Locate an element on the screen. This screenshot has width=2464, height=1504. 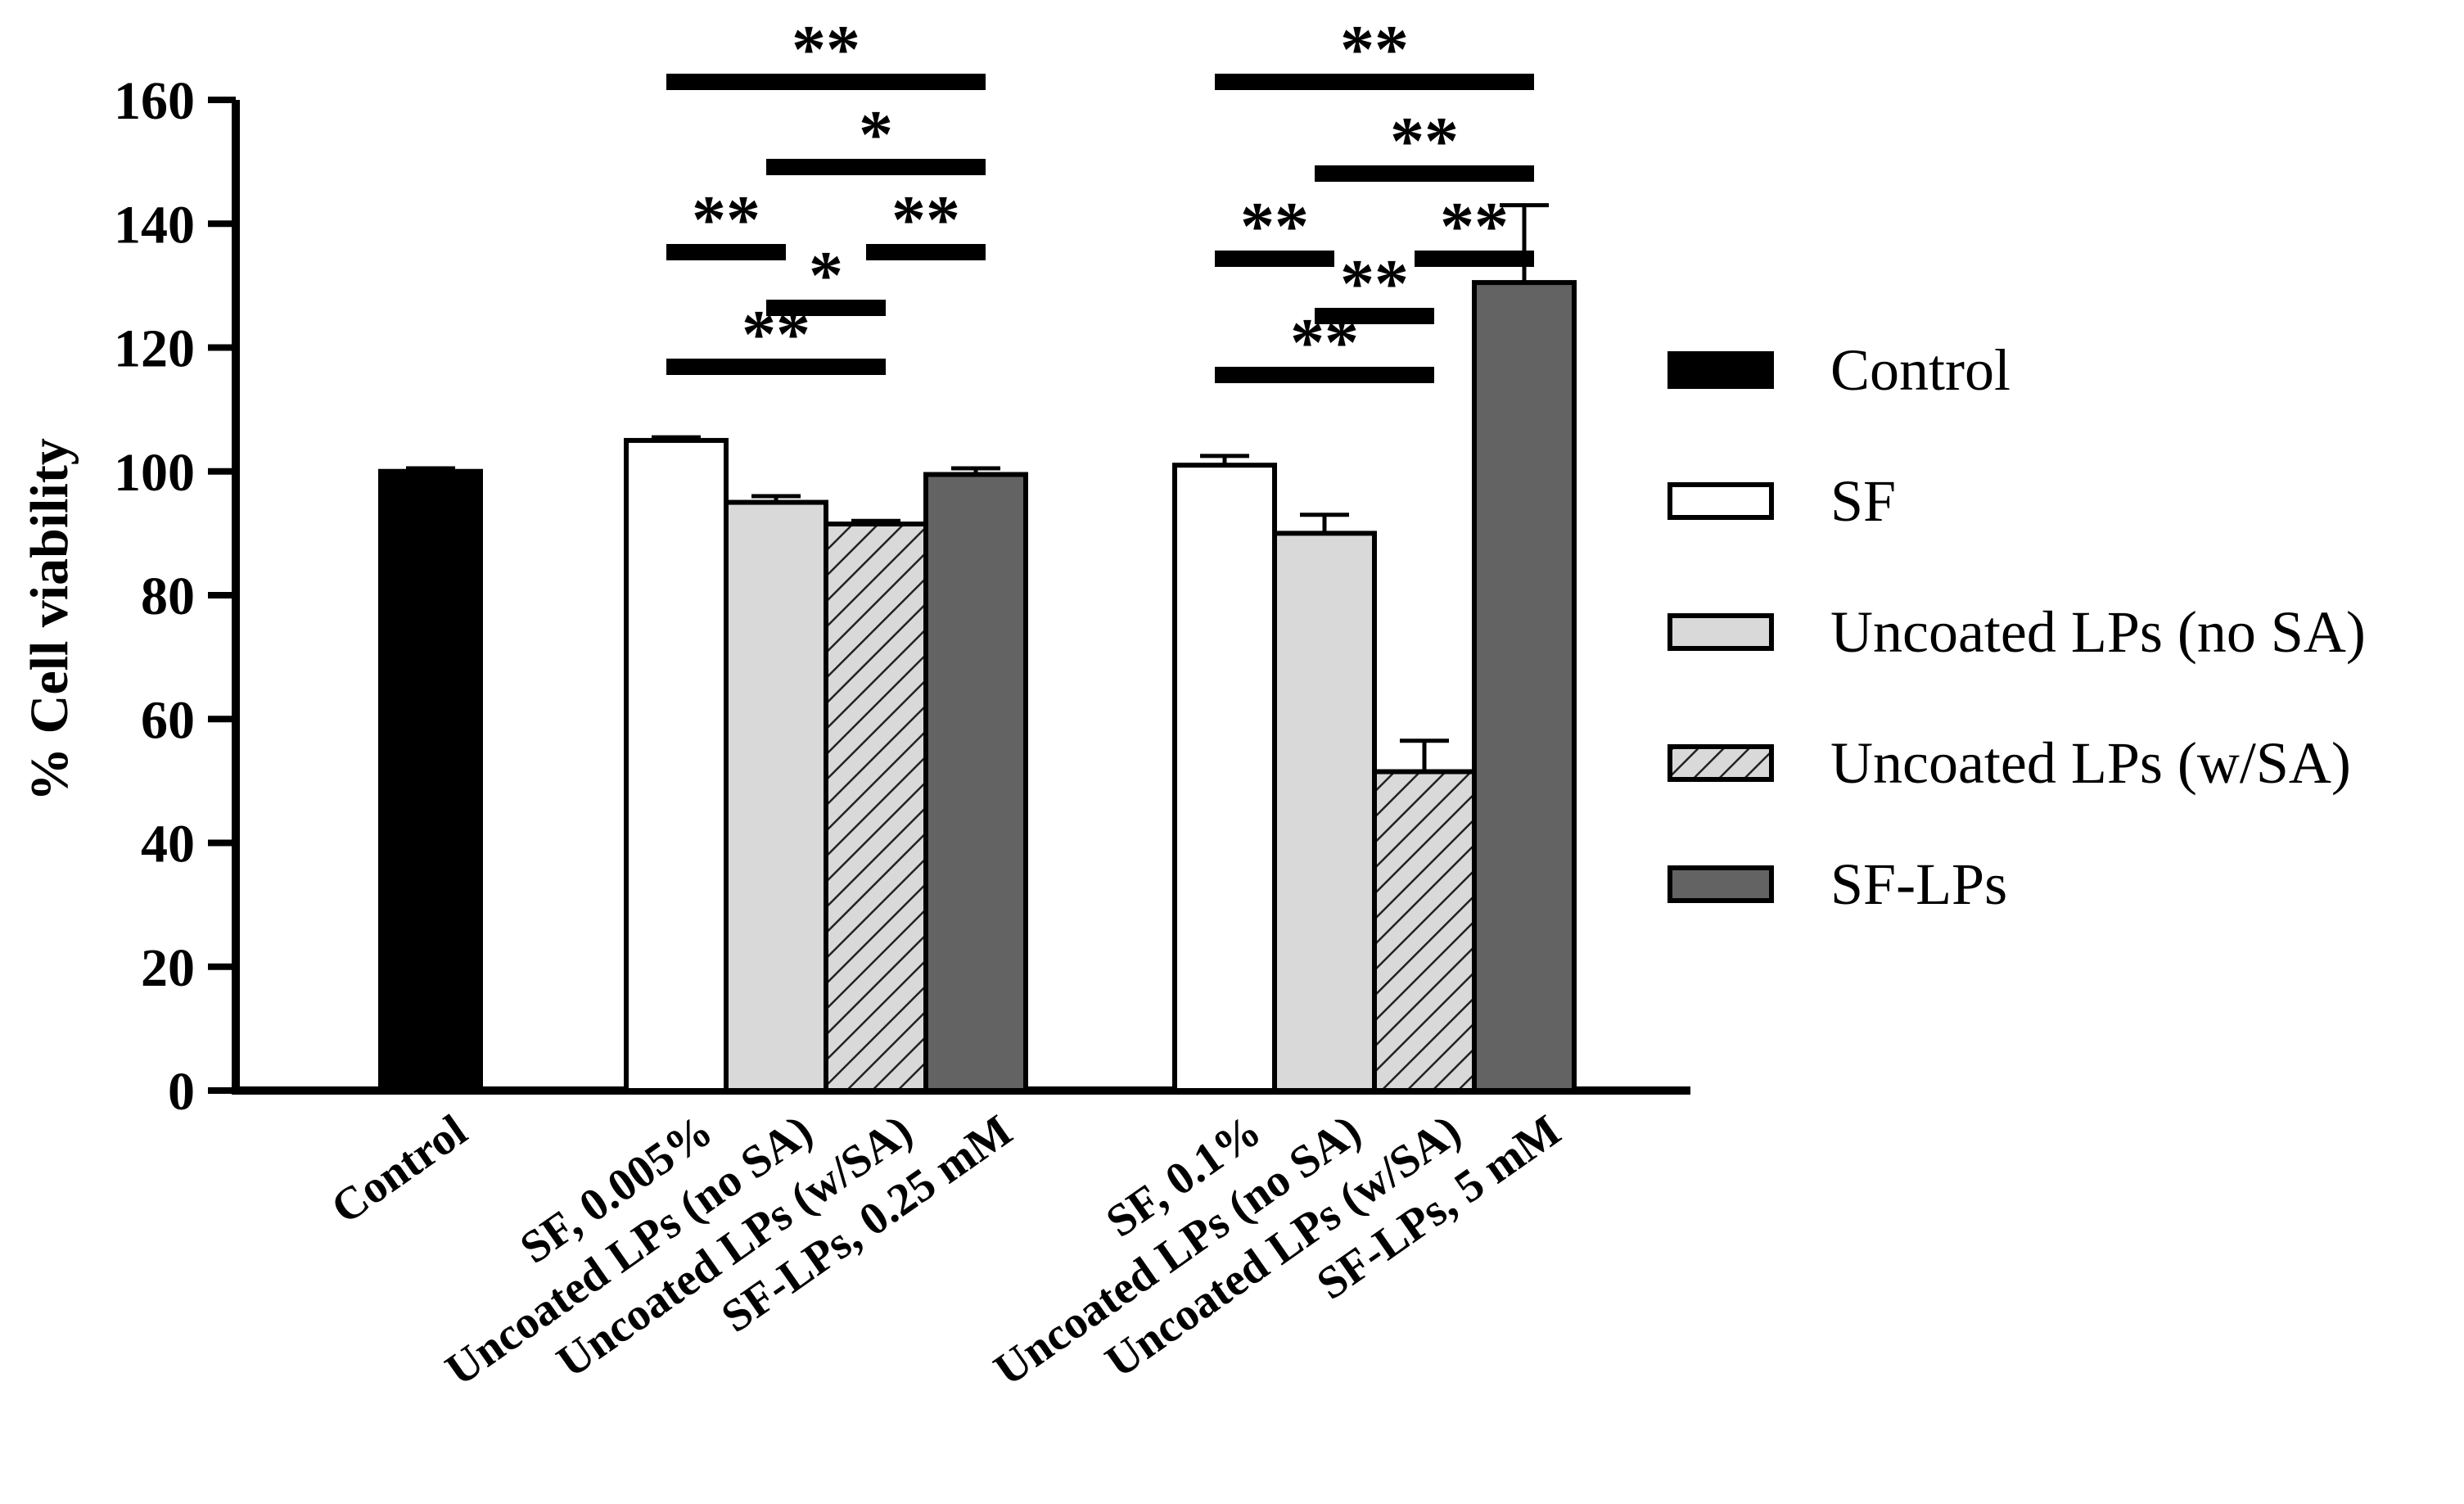
y-tick-label: 40 is located at coordinates (168, 844).